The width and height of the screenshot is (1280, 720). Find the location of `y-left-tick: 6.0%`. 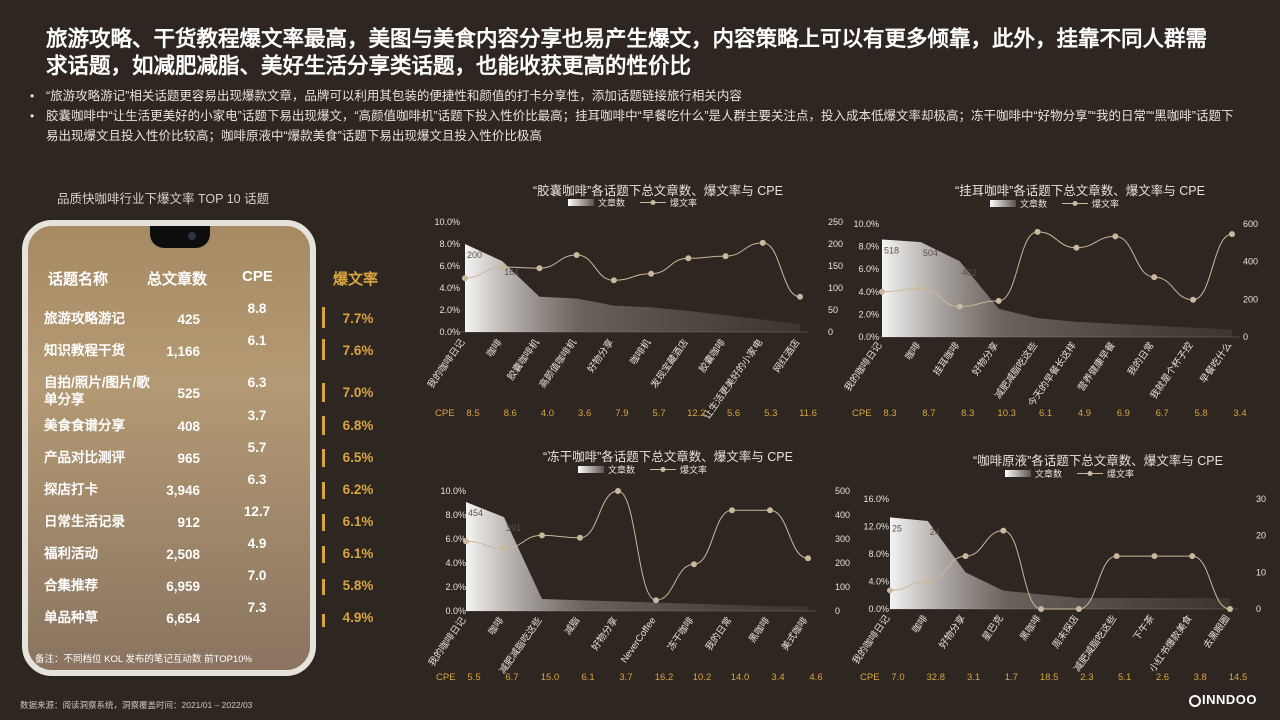

y-left-tick: 6.0% is located at coordinates (868, 269).